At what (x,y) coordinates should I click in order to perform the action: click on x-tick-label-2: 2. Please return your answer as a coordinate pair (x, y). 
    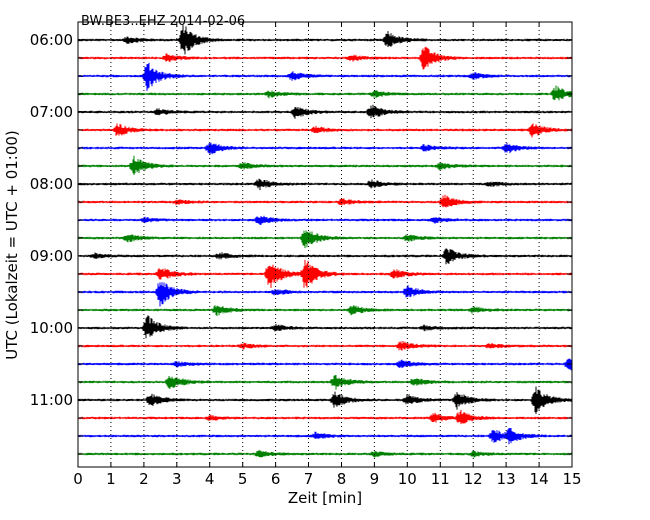
    Looking at the image, I should click on (144, 479).